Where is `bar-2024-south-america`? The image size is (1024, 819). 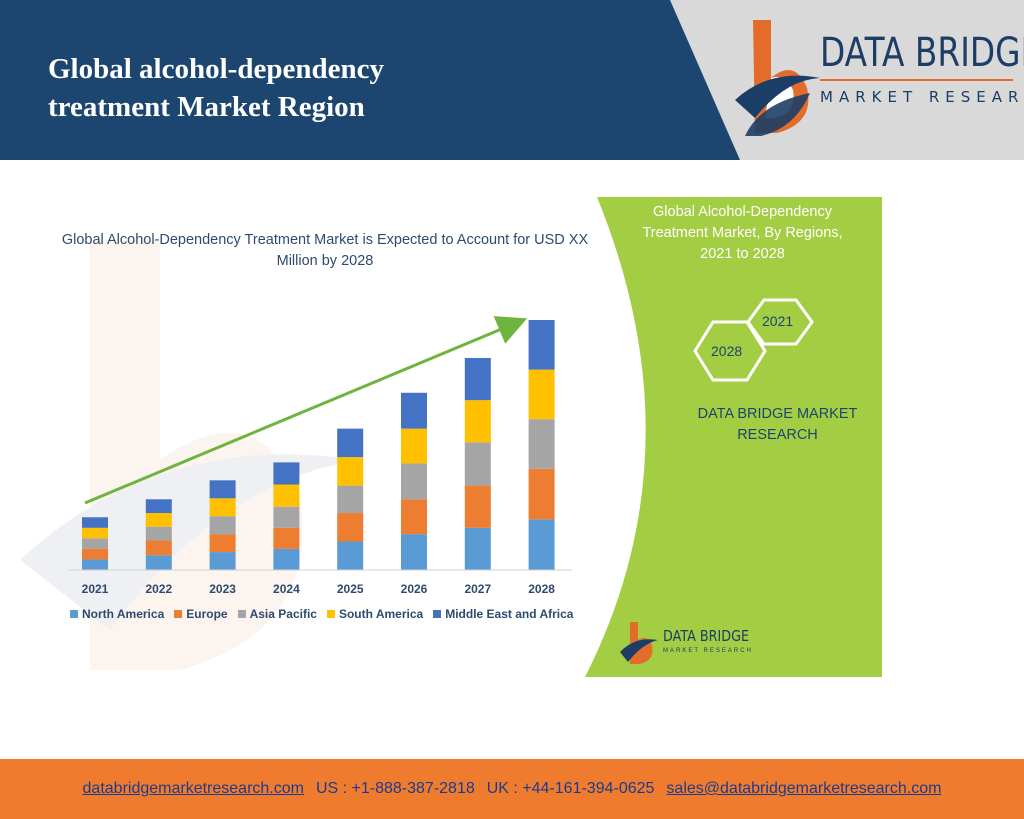
bar-2024-south-america is located at coordinates (286, 495).